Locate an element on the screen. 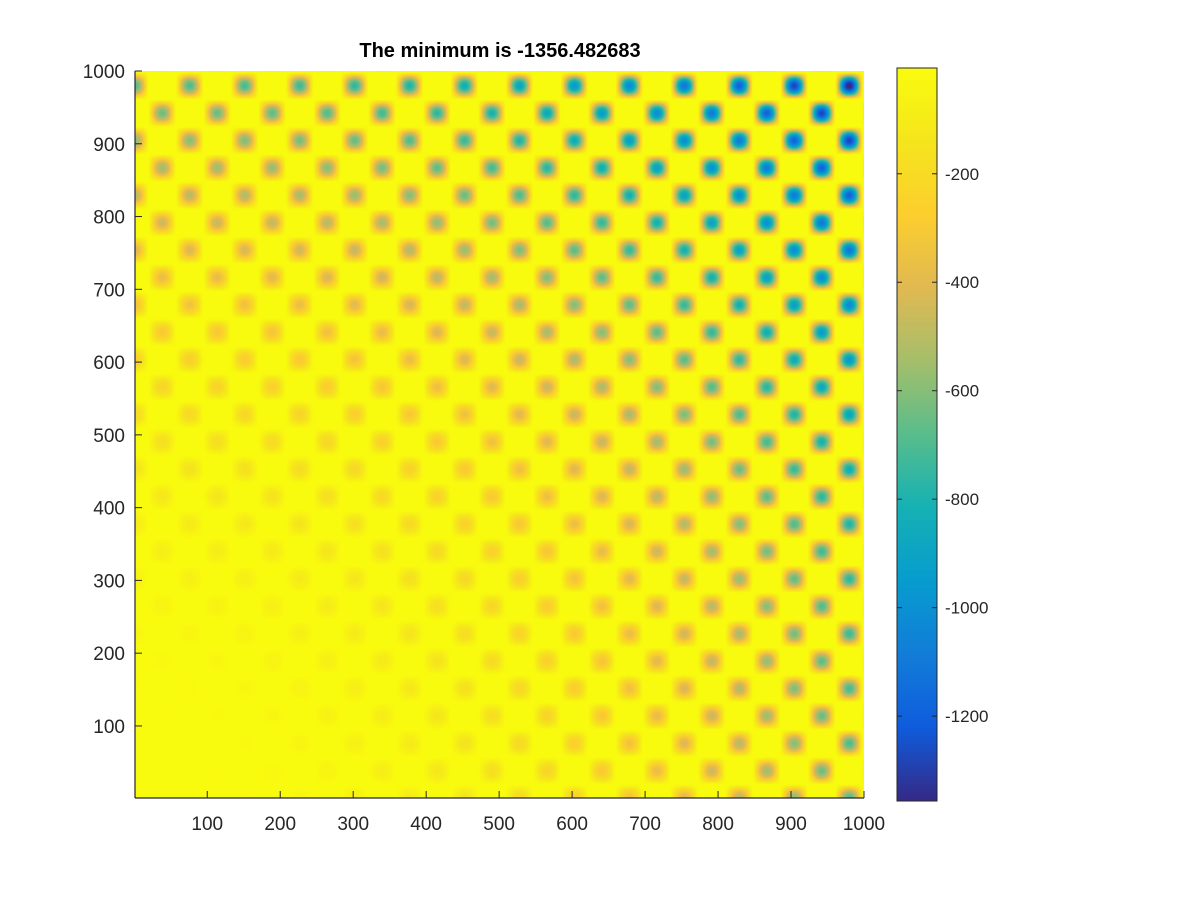  colorbar-tick-label: -200 is located at coordinates (962, 174).